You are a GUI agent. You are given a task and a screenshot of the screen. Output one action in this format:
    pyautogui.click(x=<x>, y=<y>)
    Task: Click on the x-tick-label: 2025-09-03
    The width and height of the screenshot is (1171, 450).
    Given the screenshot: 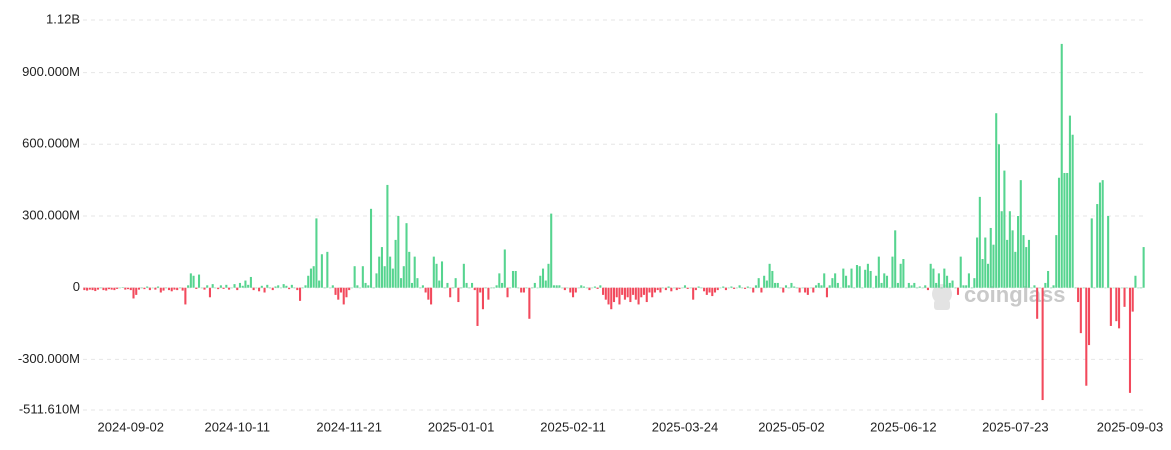 What is the action you would take?
    pyautogui.click(x=1130, y=426)
    